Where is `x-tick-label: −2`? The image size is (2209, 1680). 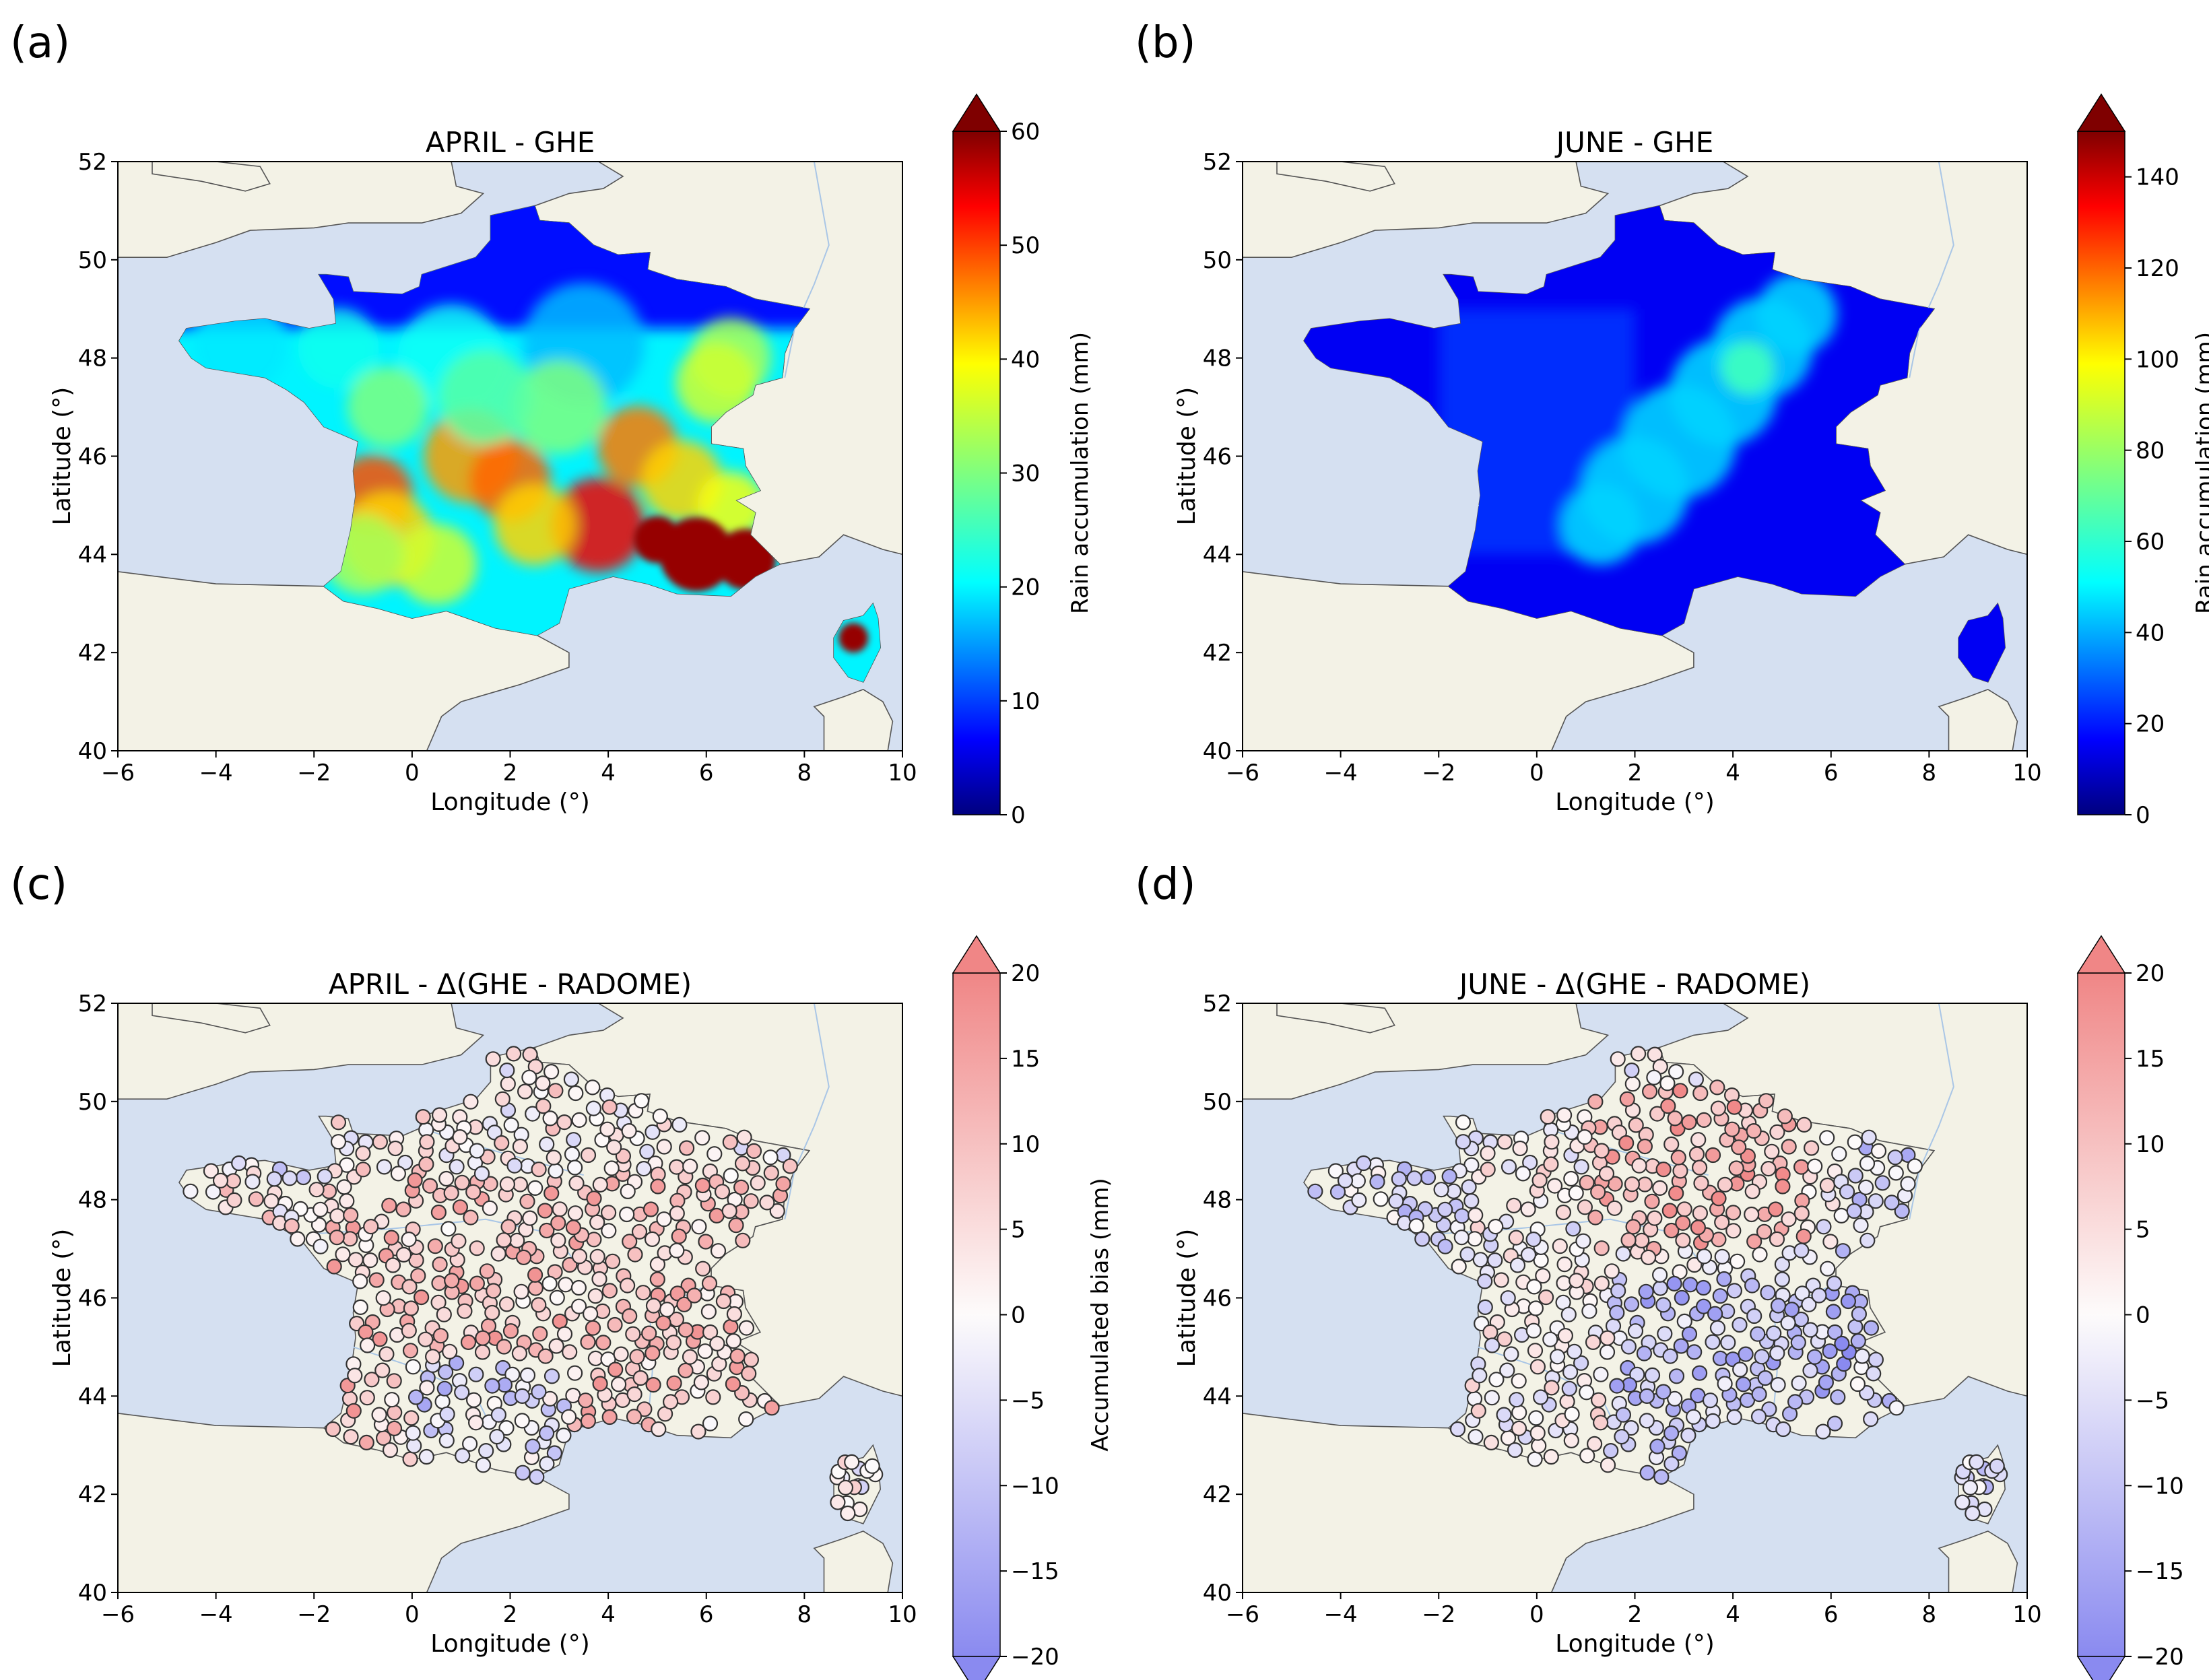 x-tick-label: −2 is located at coordinates (1438, 1614).